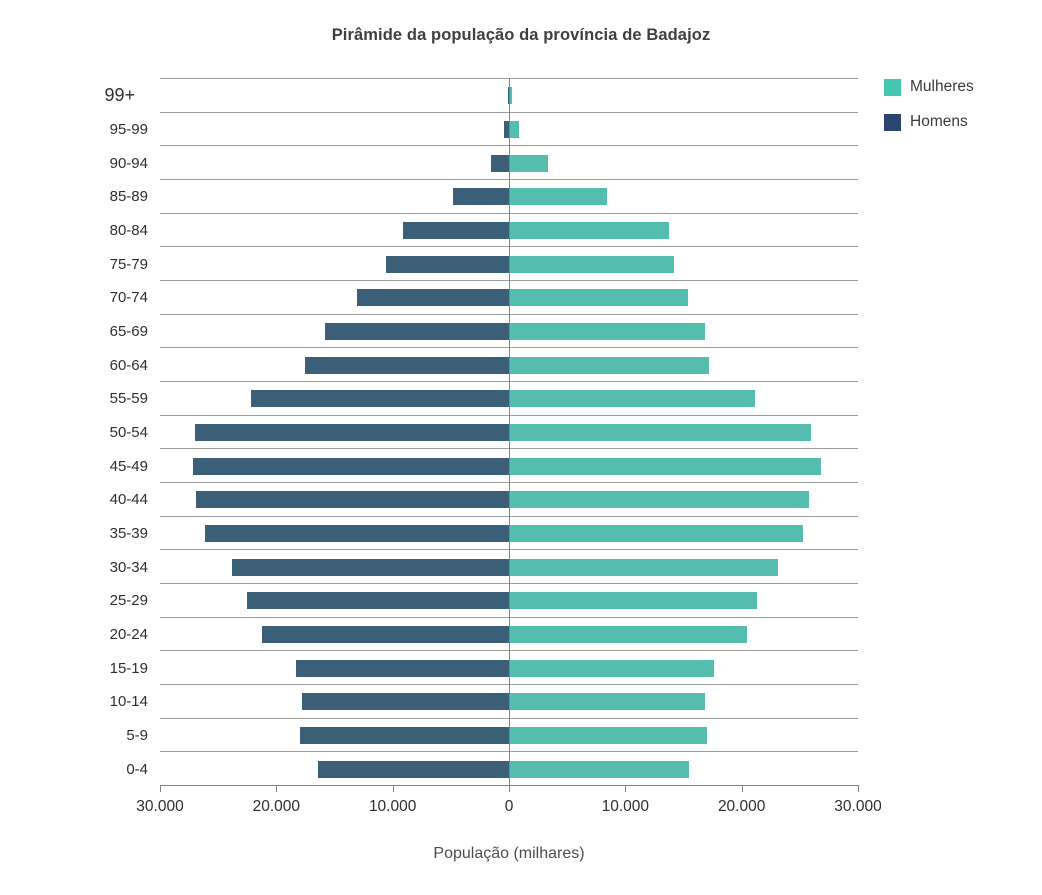  I want to click on y-axis-label-10-14: 10-14, so click(128, 702).